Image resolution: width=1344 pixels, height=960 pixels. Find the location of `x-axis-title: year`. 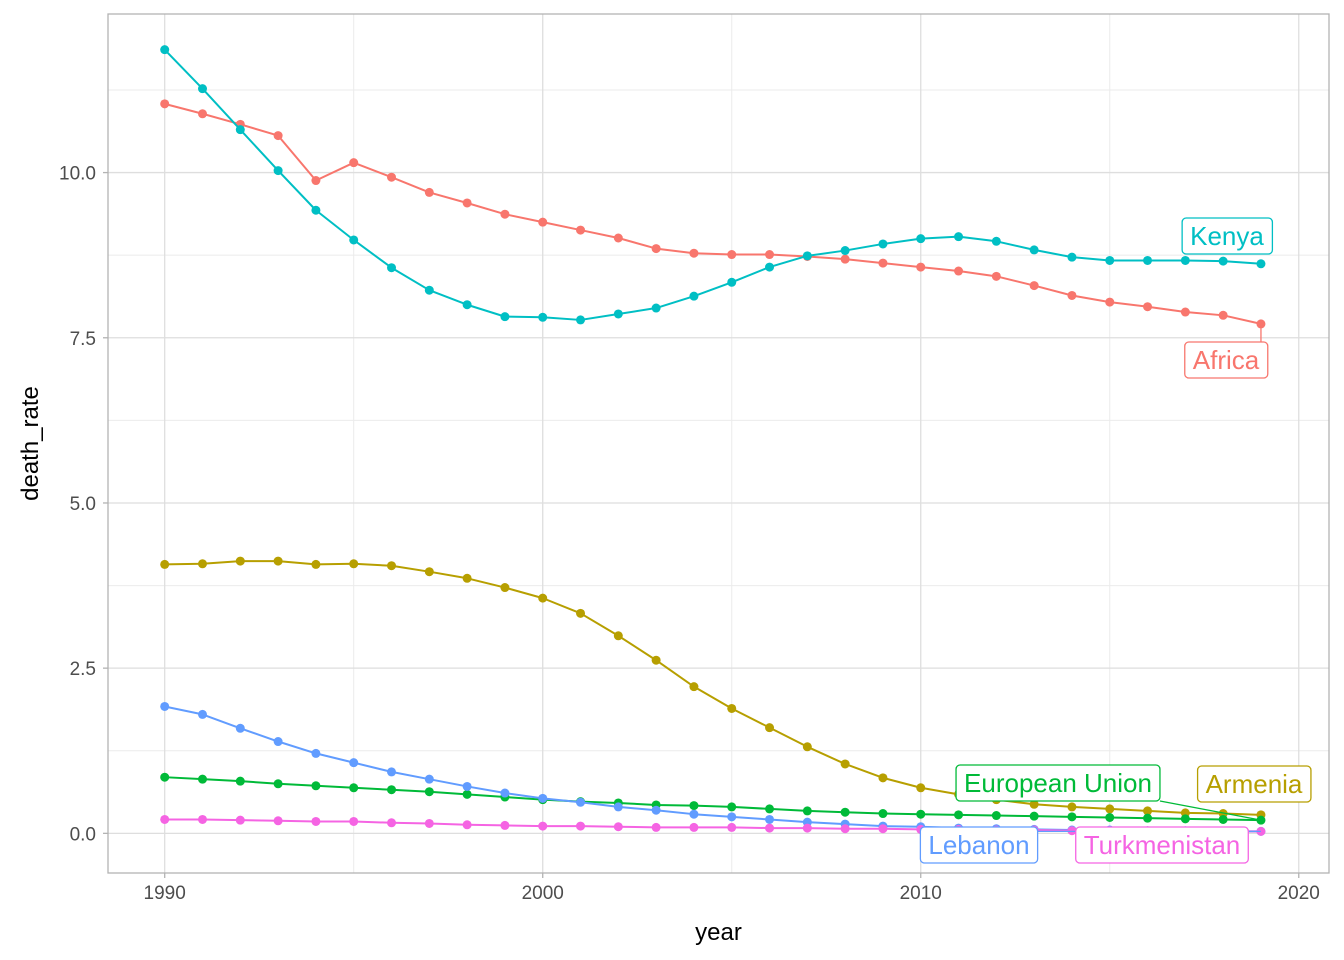

x-axis-title: year is located at coordinates (718, 932).